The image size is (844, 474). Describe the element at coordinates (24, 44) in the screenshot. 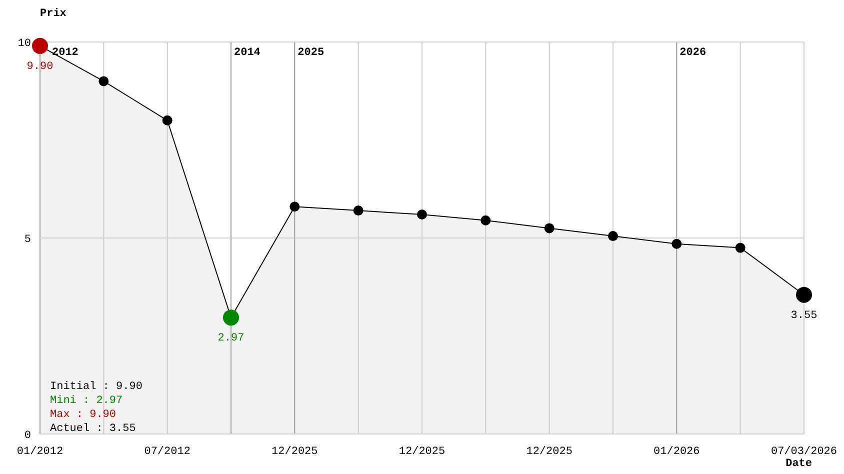

I see `y-tick-label: 10` at that location.